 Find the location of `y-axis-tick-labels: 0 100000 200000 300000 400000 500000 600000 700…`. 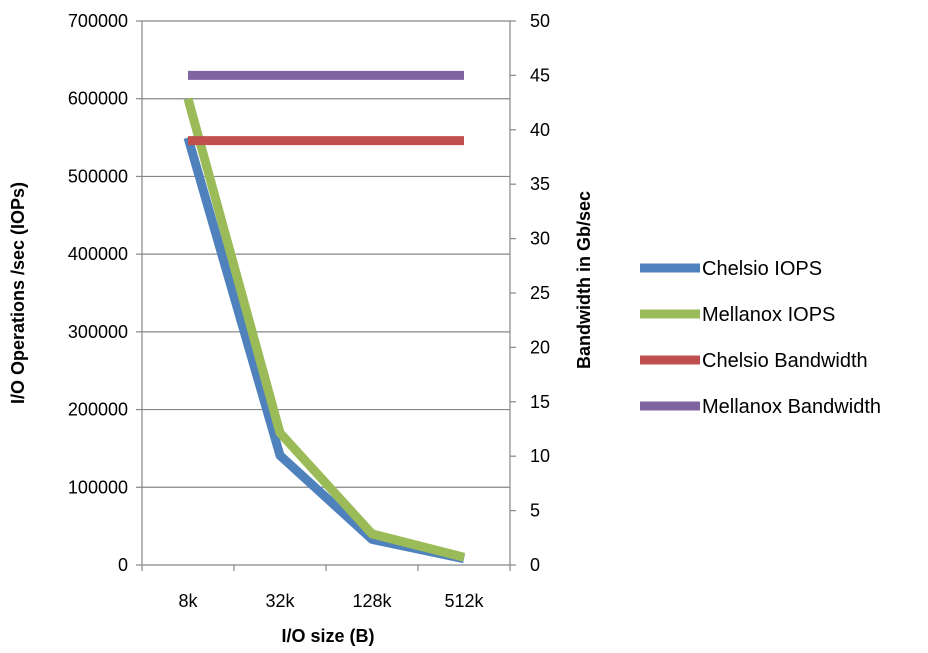

y-axis-tick-labels: 0 100000 200000 300000 400000 500000 600000 700… is located at coordinates (98, 293).